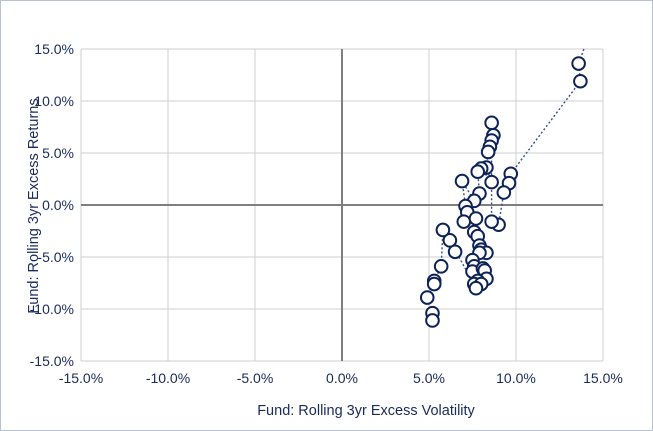 The image size is (653, 431). What do you see at coordinates (54, 101) in the screenshot?
I see `y-tick-label: 10.0%` at bounding box center [54, 101].